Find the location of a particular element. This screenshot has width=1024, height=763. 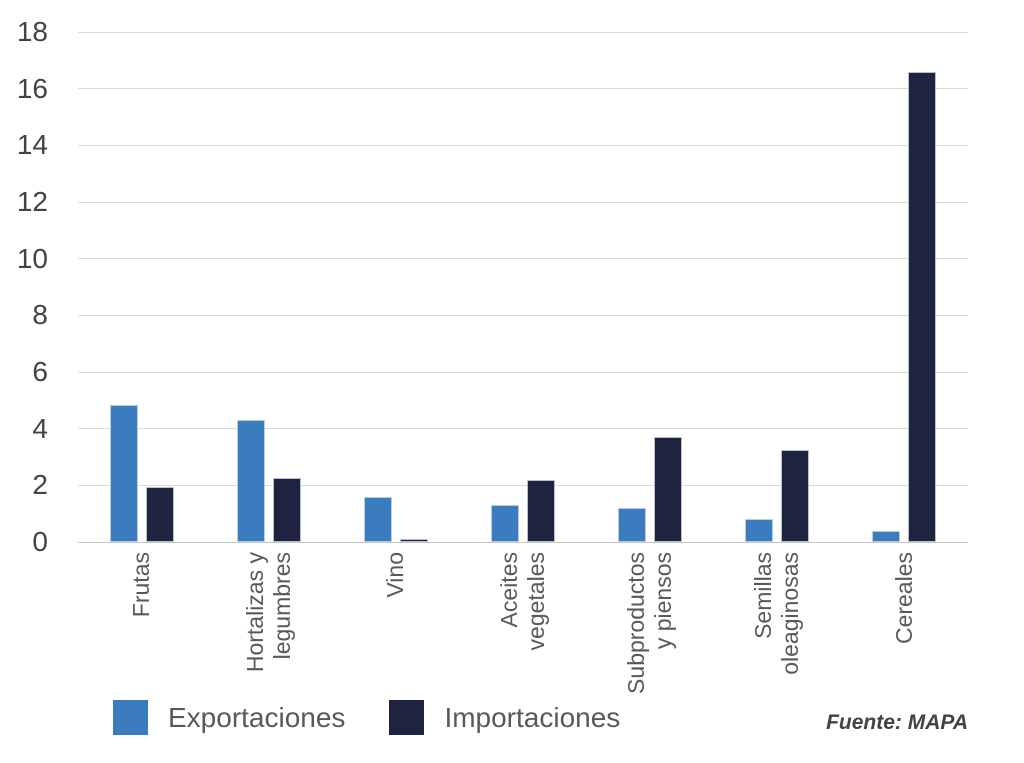

y-tick-label: 18 is located at coordinates (32, 31).